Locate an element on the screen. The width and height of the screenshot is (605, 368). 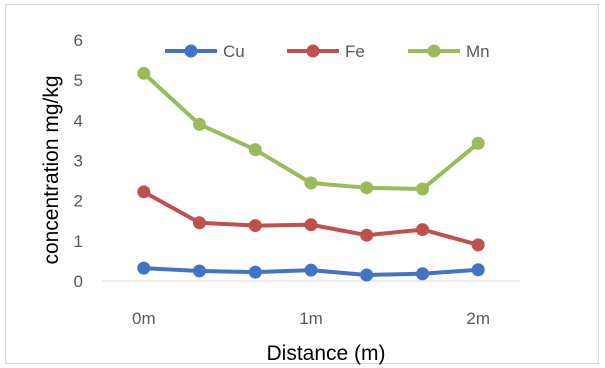
y-tick-label: 0 is located at coordinates (78, 281).